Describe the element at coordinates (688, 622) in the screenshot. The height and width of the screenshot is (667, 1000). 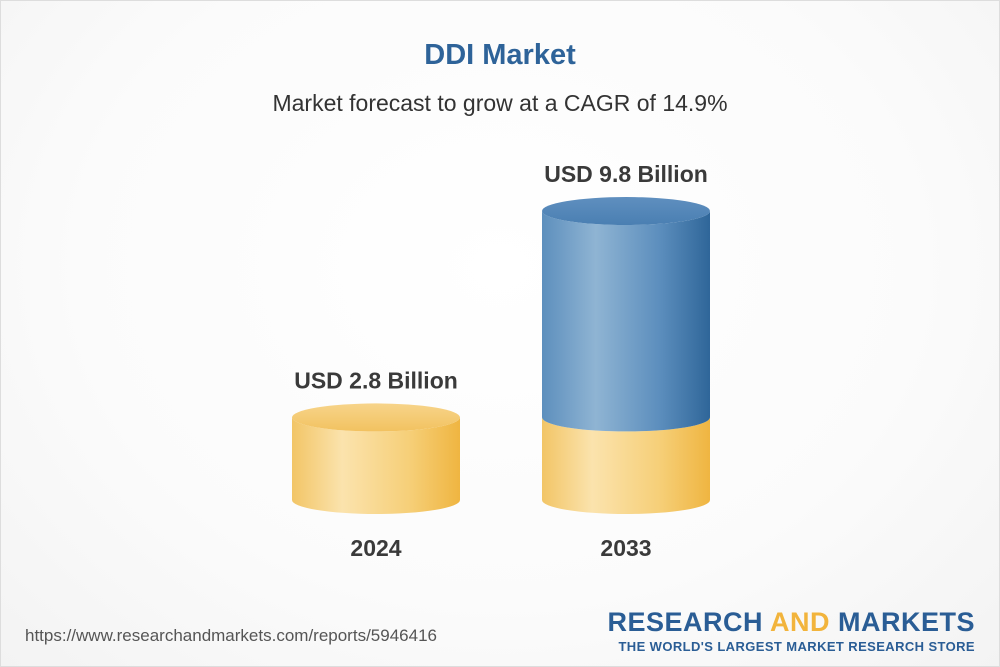
I see `brand-name-part1: RESEARCH` at that location.